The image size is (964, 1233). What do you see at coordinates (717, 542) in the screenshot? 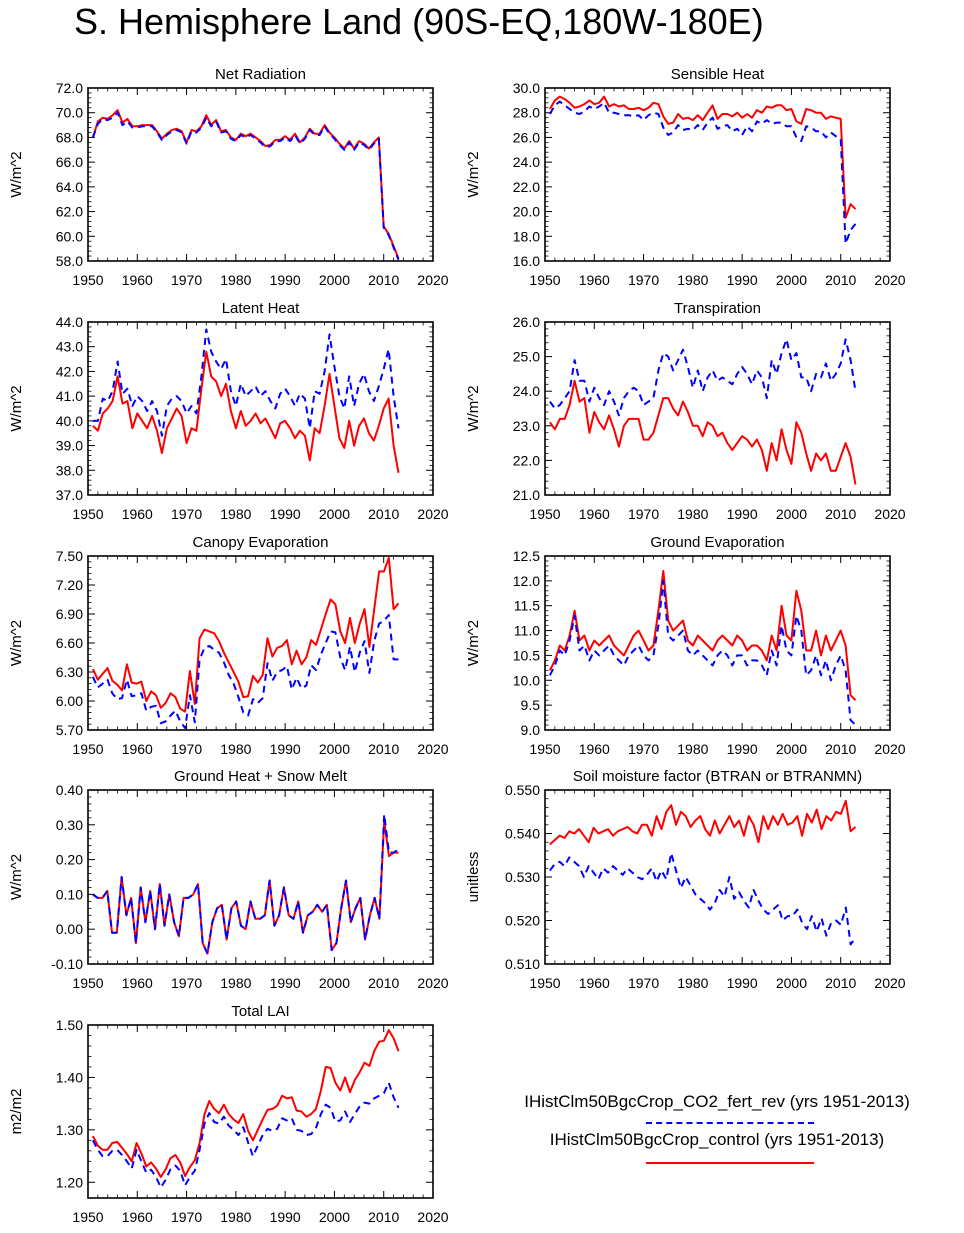
I see `panel-title: Ground Evaporation` at bounding box center [717, 542].